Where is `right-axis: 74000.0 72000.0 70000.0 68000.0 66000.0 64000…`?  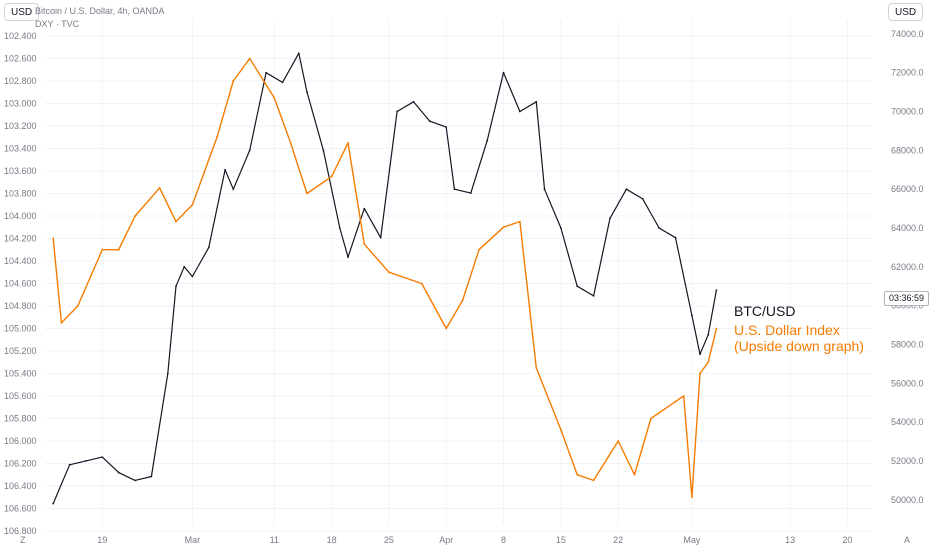
right-axis: 74000.0 72000.0 70000.0 68000.0 66000.0 64000… is located at coordinates (907, 267).